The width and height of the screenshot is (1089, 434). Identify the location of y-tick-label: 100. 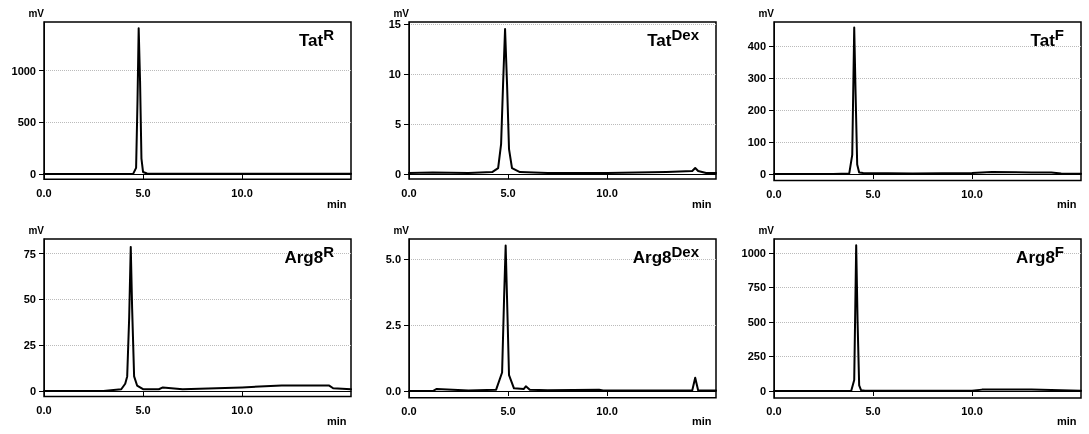
(756, 142).